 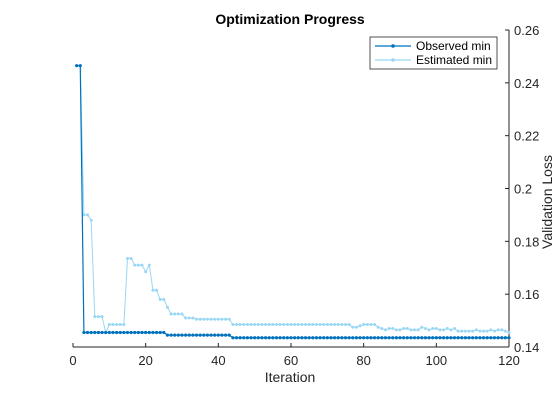 I want to click on x-tick-label: 0, so click(x=72, y=360).